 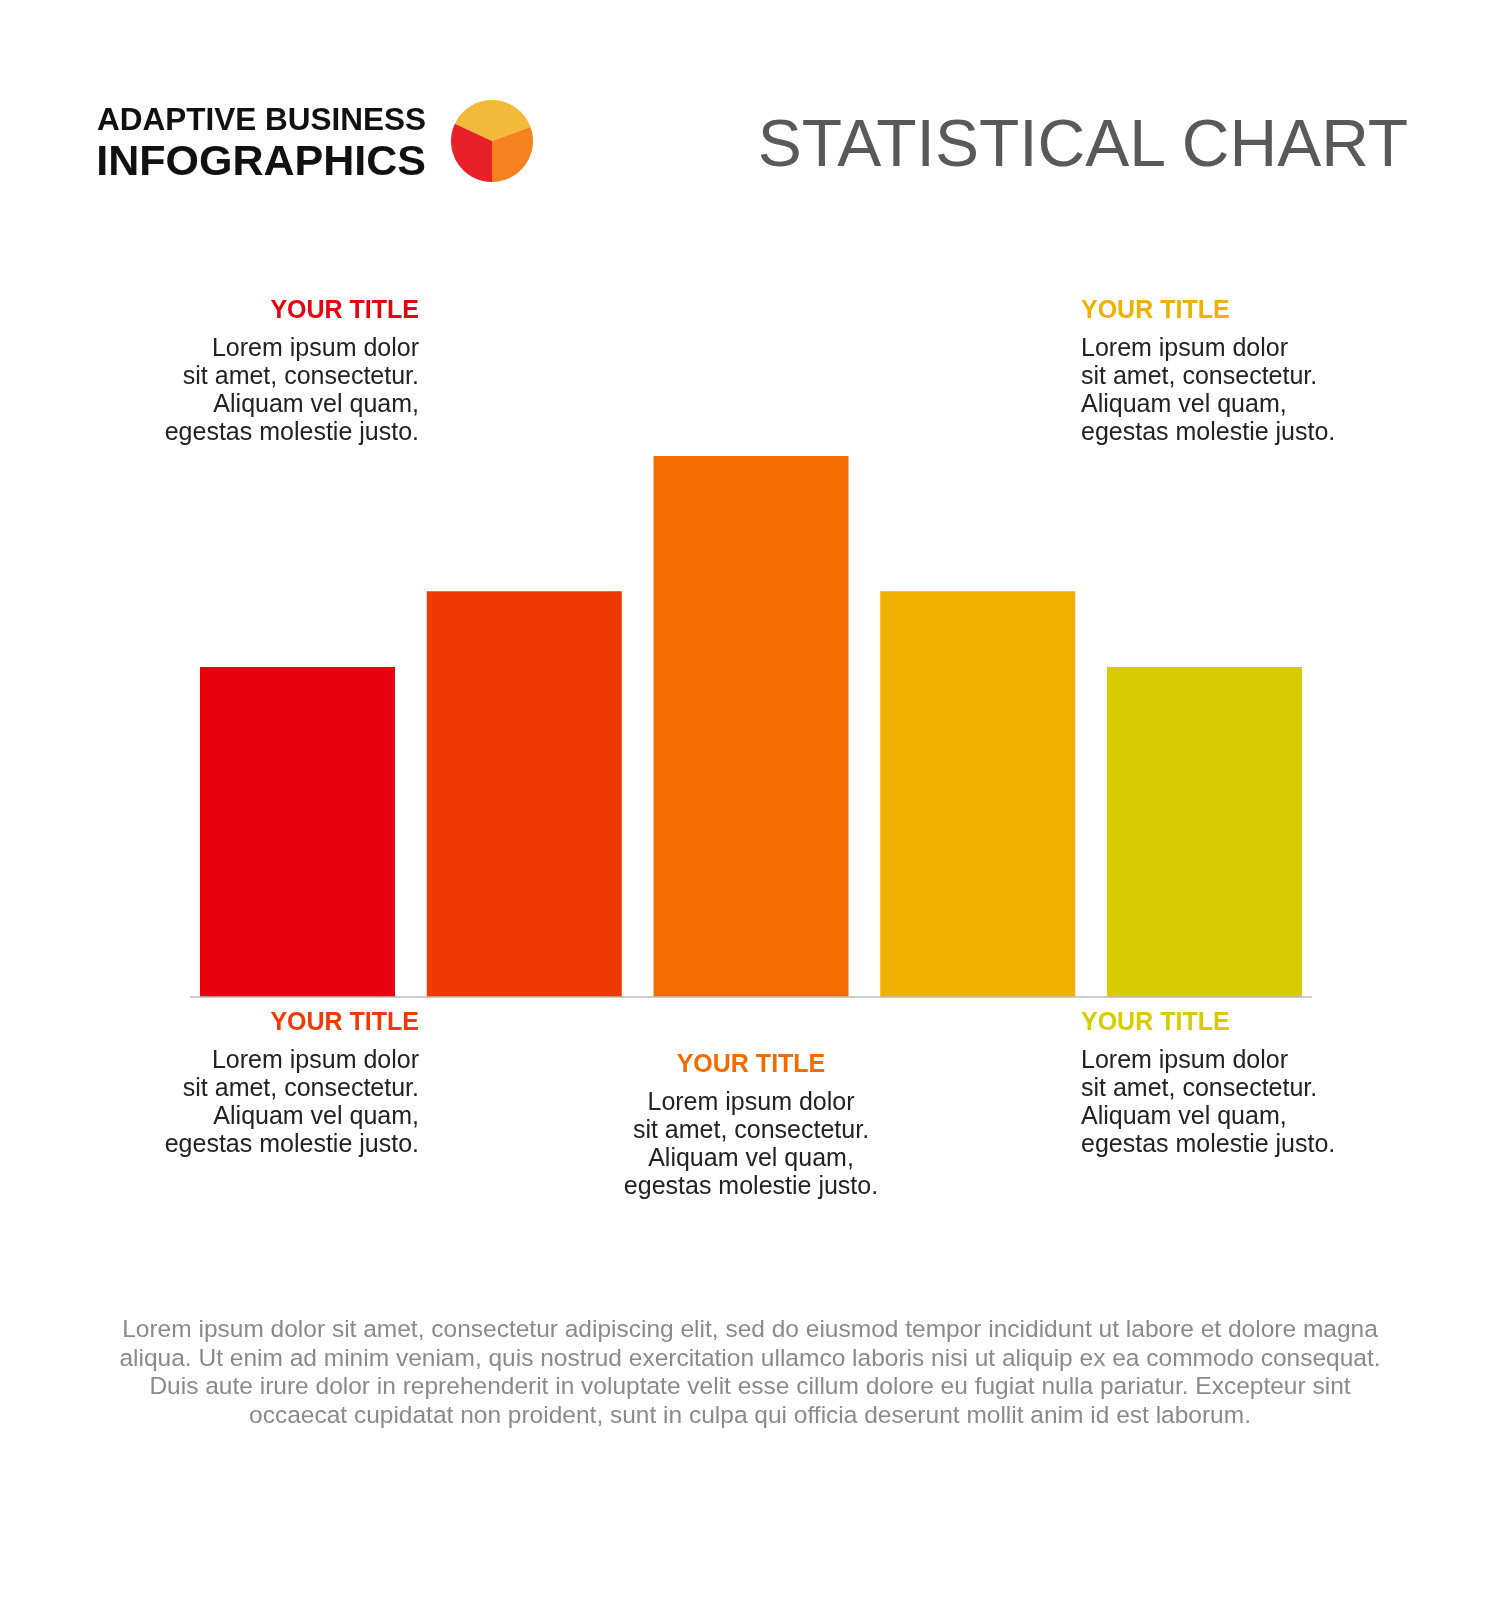 What do you see at coordinates (261, 142) in the screenshot?
I see `chart-subtitle: ADAPTIVE BUSINESS INFOGRAPHICS` at bounding box center [261, 142].